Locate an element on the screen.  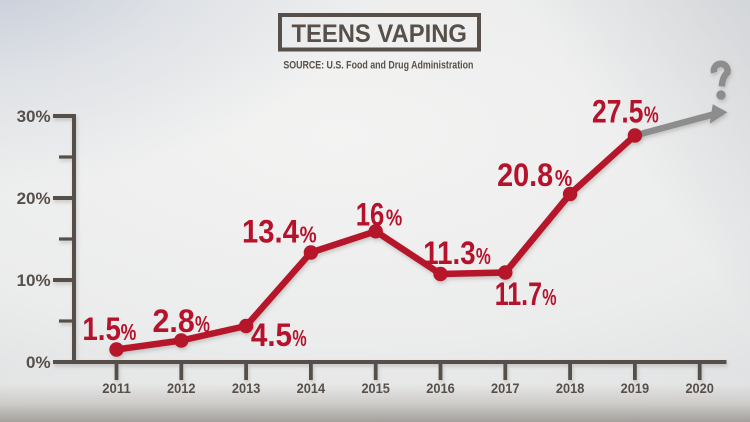
svg-text: 2012 is located at coordinates (181, 388).